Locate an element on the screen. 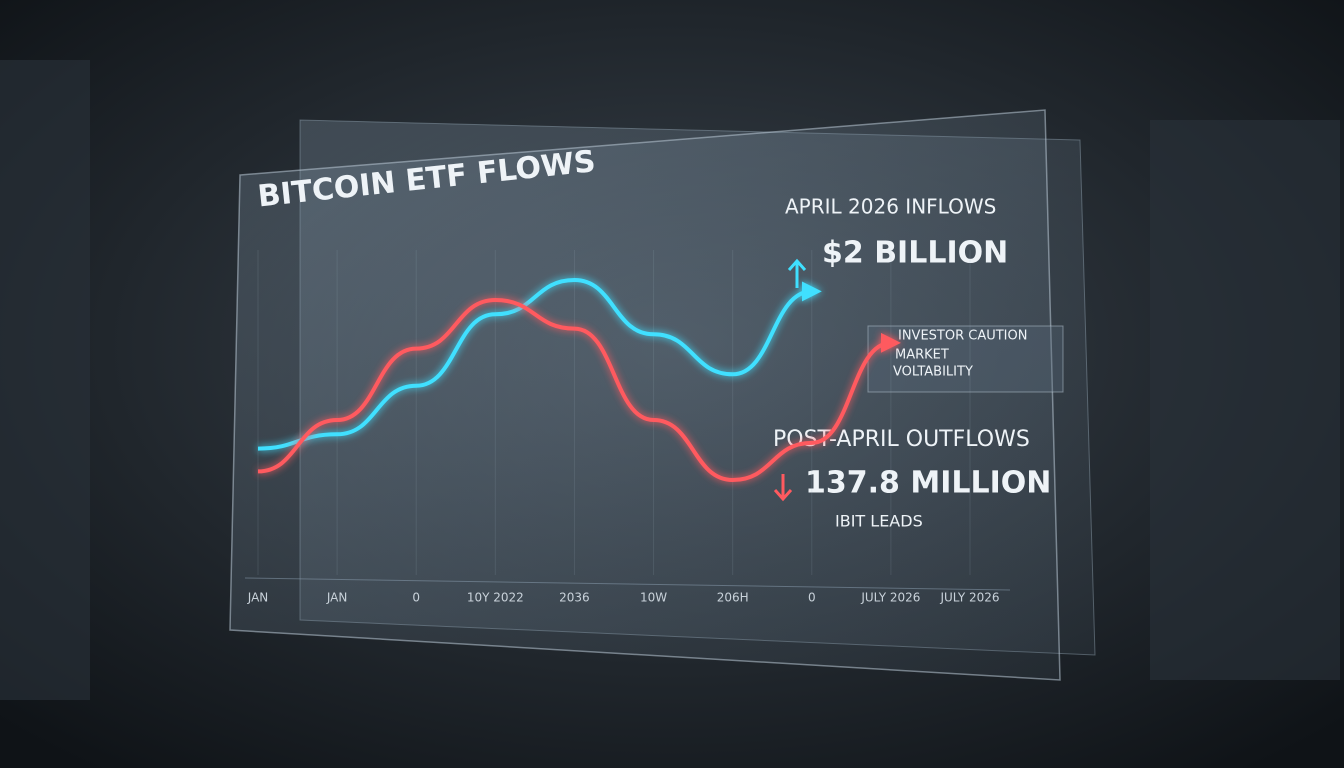 This screenshot has height=768, width=1344. down-arrow is located at coordinates (783, 488).